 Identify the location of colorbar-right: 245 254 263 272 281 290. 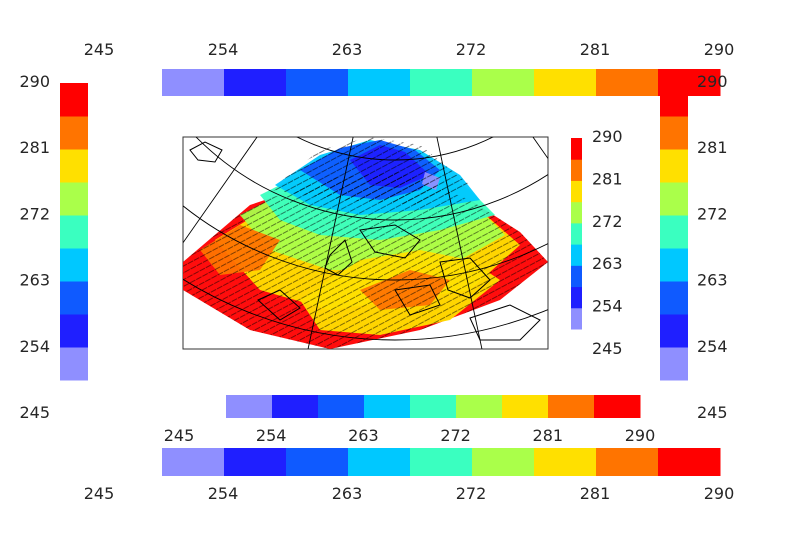
(694, 247).